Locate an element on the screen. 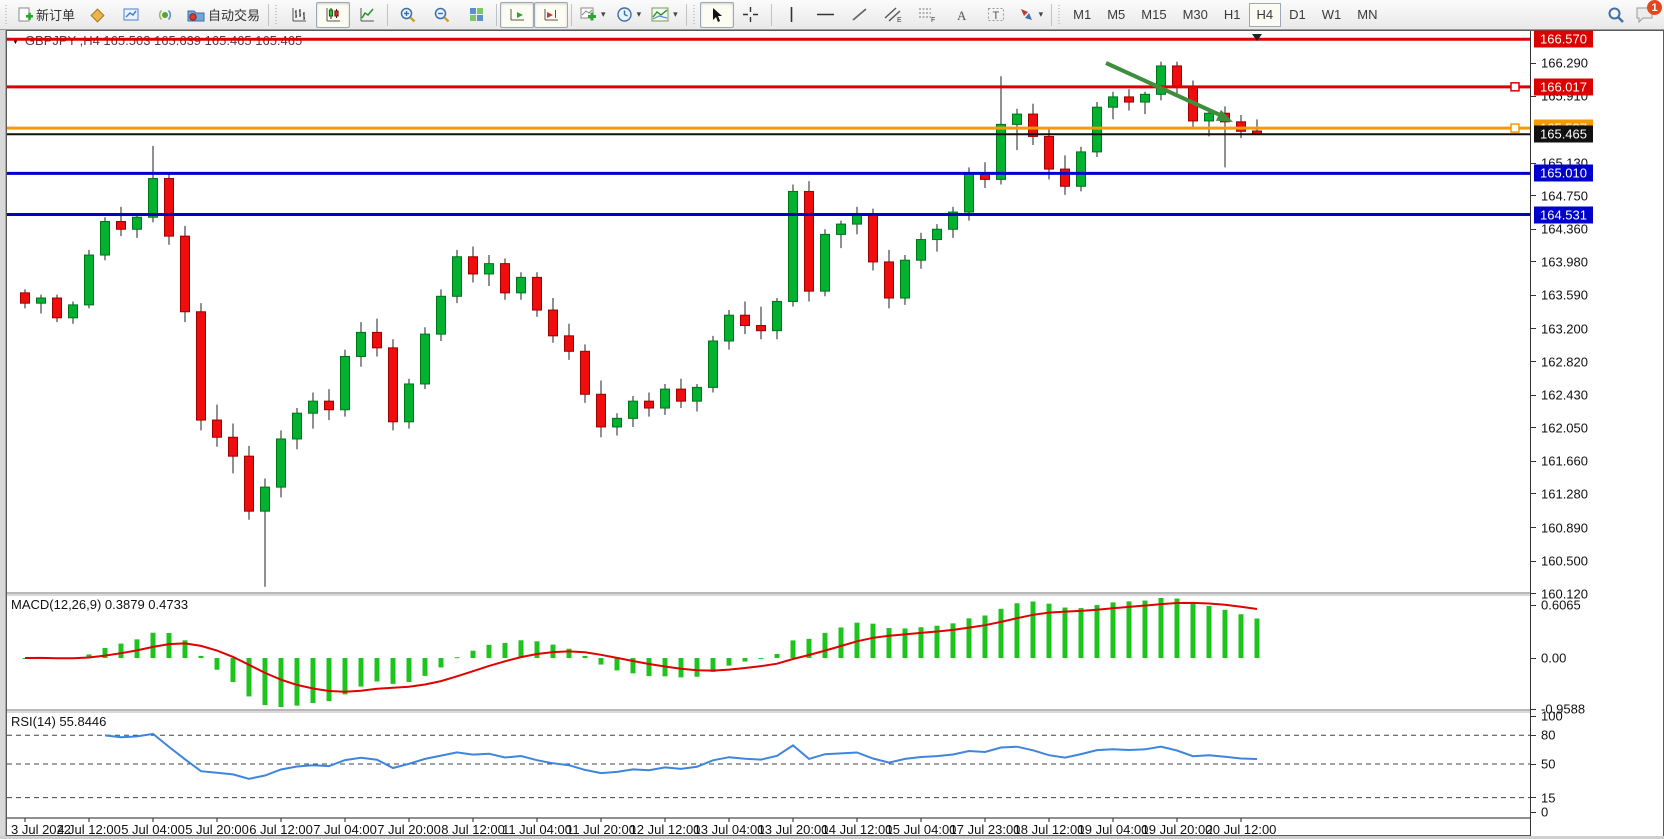  tab-timeframe-mn: MN is located at coordinates (1367, 14).